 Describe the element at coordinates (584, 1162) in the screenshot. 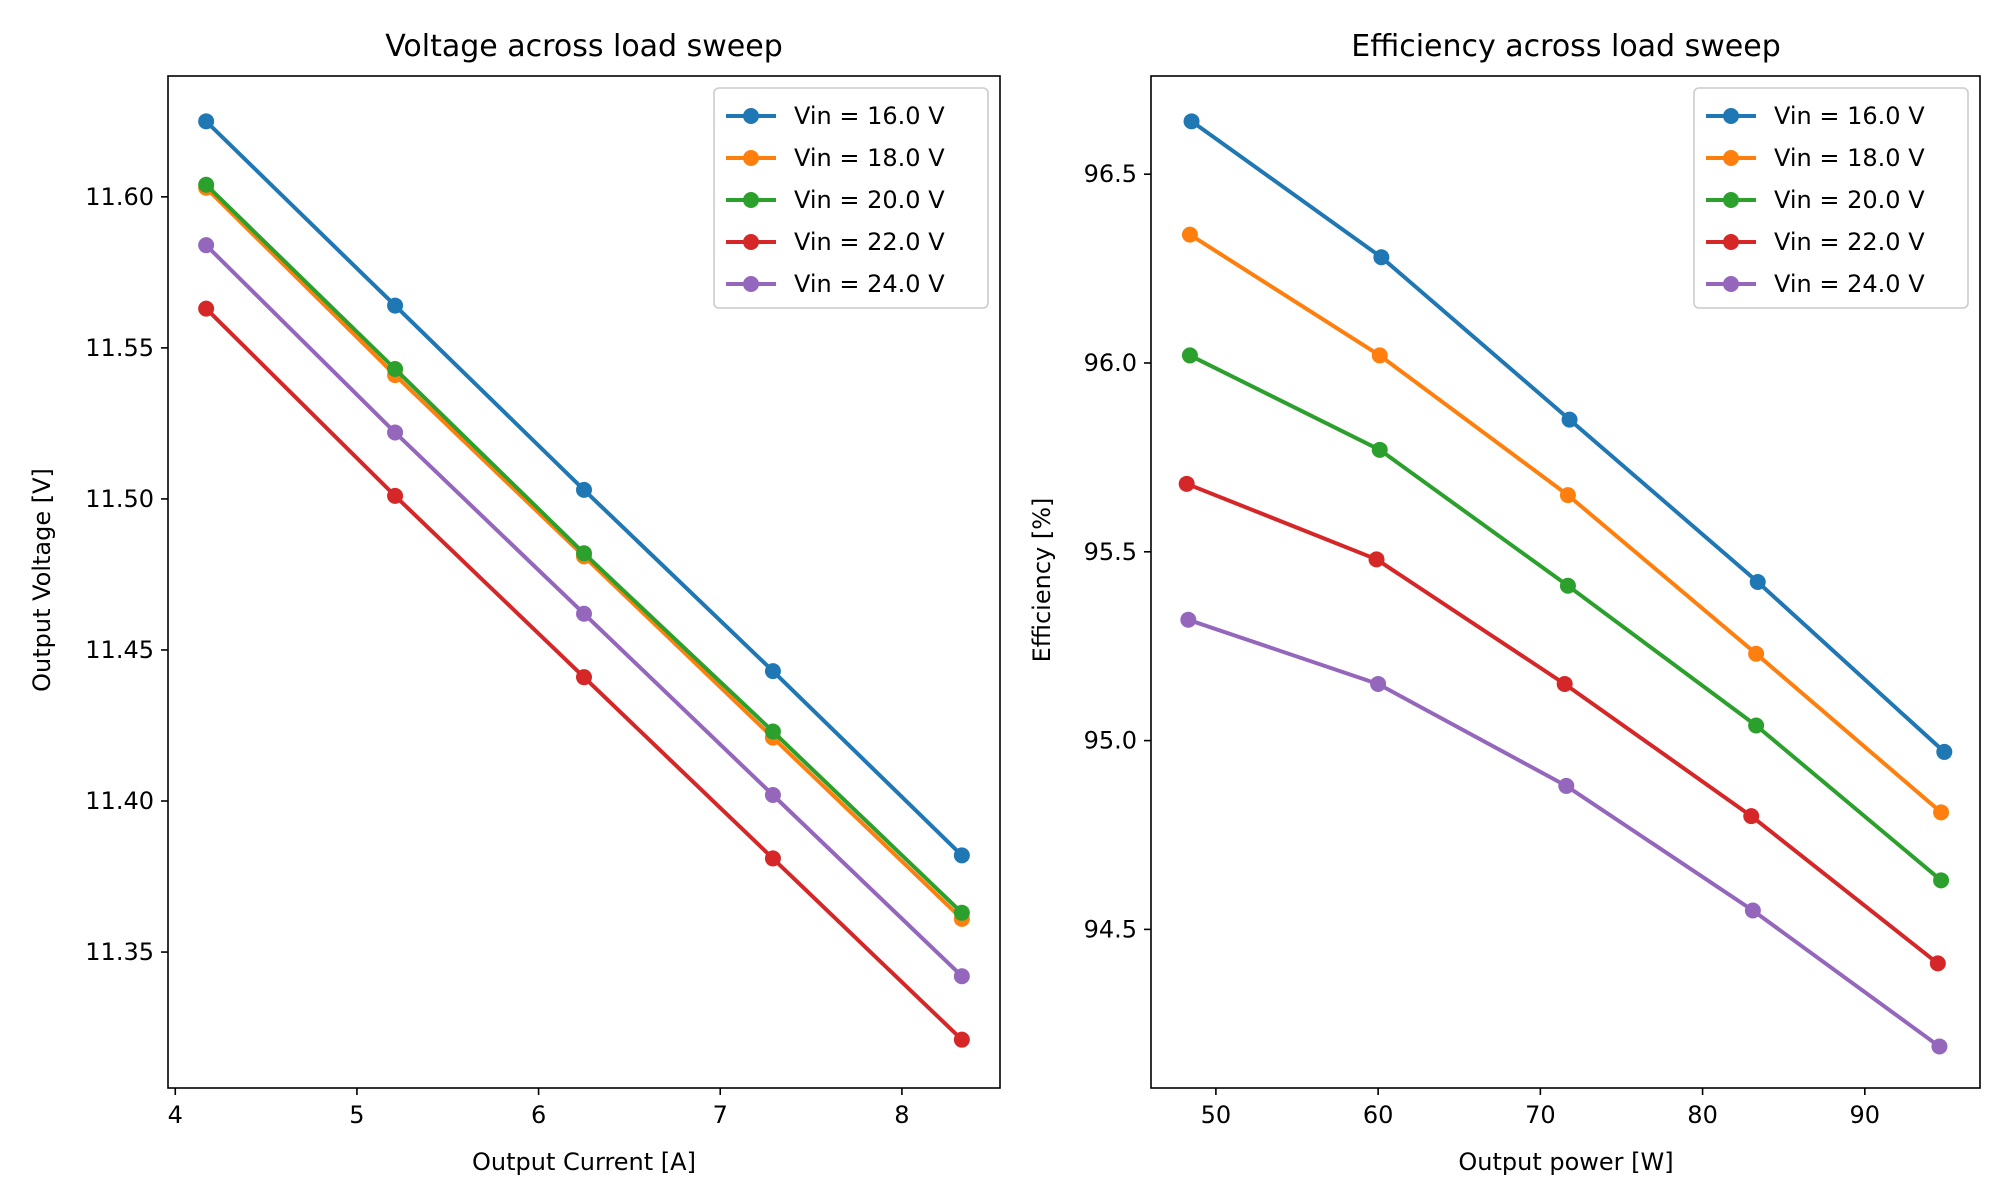

I see `voltage-chart-x-axis-label: Output Current [A]` at that location.